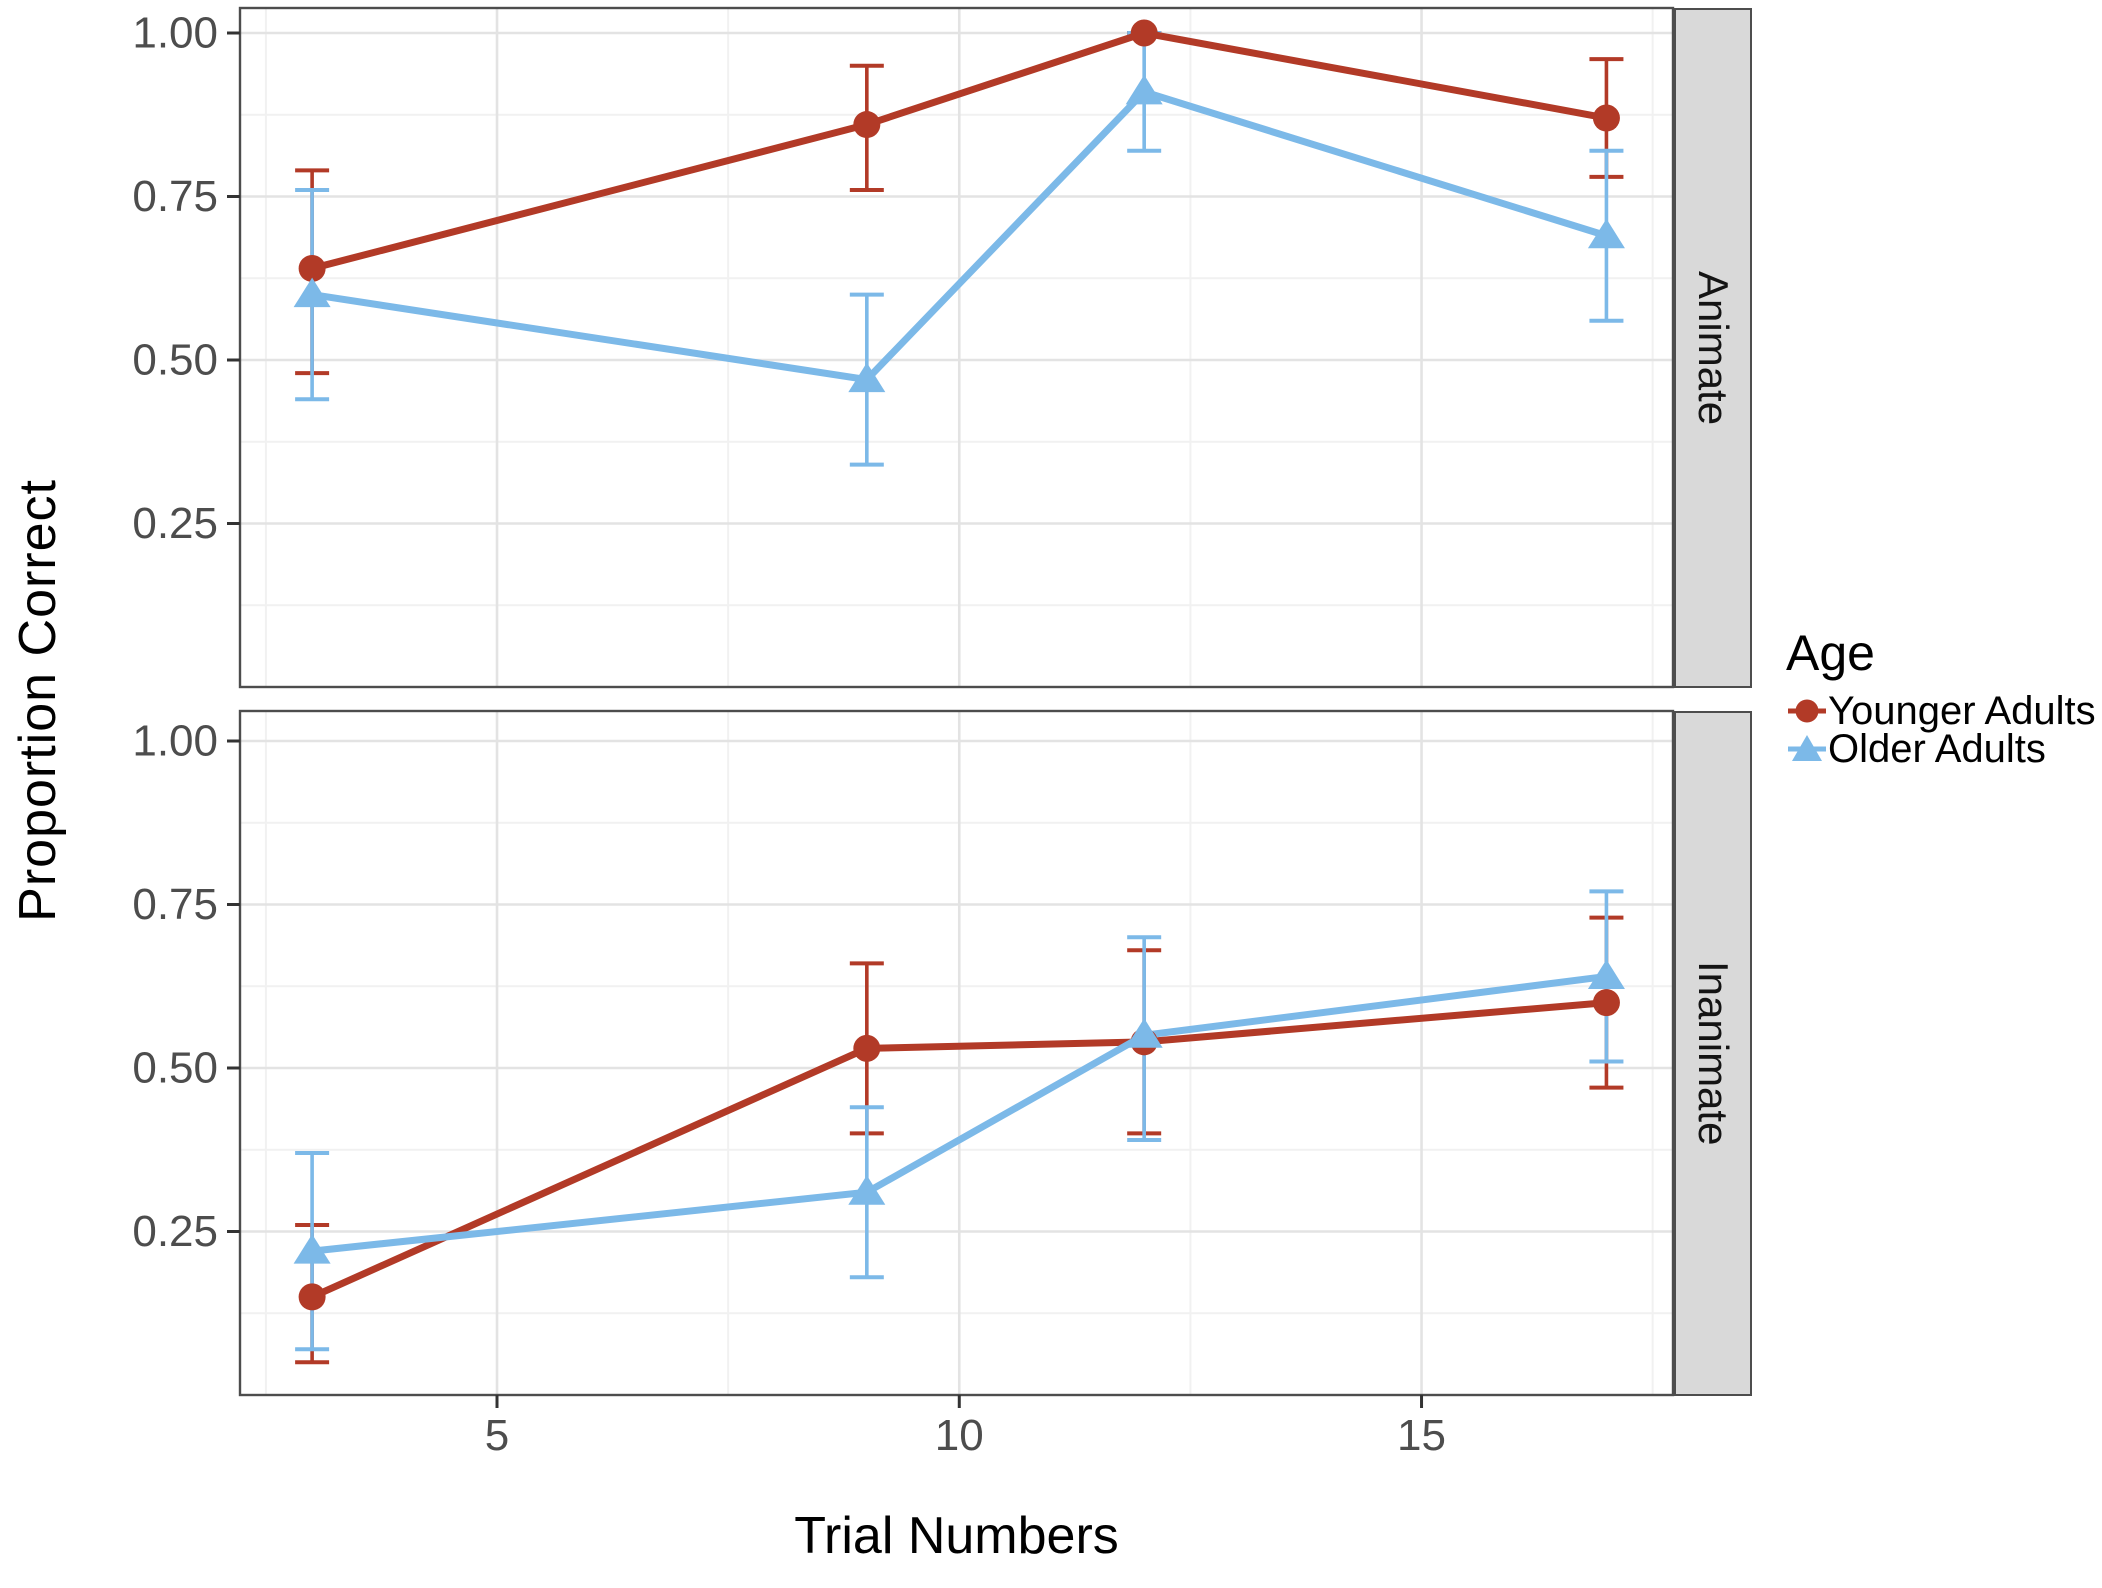  What do you see at coordinates (1807, 711) in the screenshot?
I see `legend-key-circle-icon` at bounding box center [1807, 711].